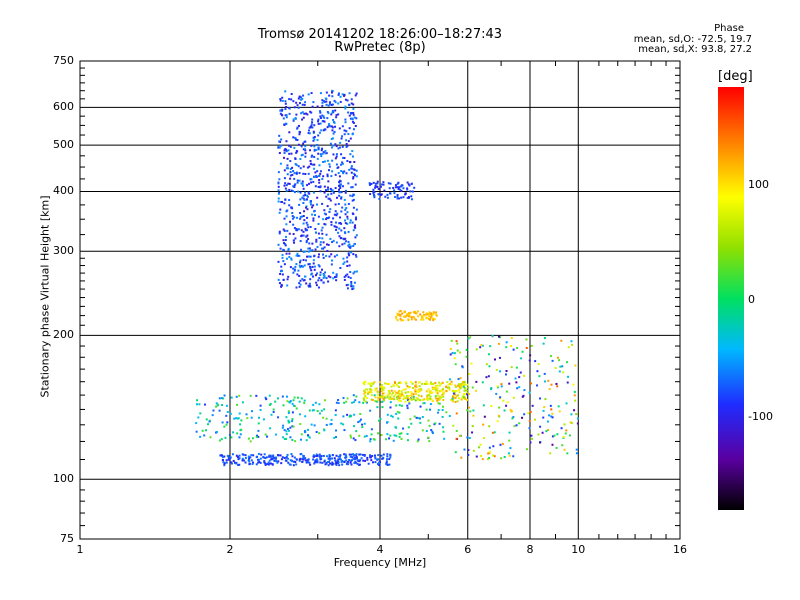  Describe the element at coordinates (530, 549) in the screenshot. I see `x-tick-label-8: 8` at that location.